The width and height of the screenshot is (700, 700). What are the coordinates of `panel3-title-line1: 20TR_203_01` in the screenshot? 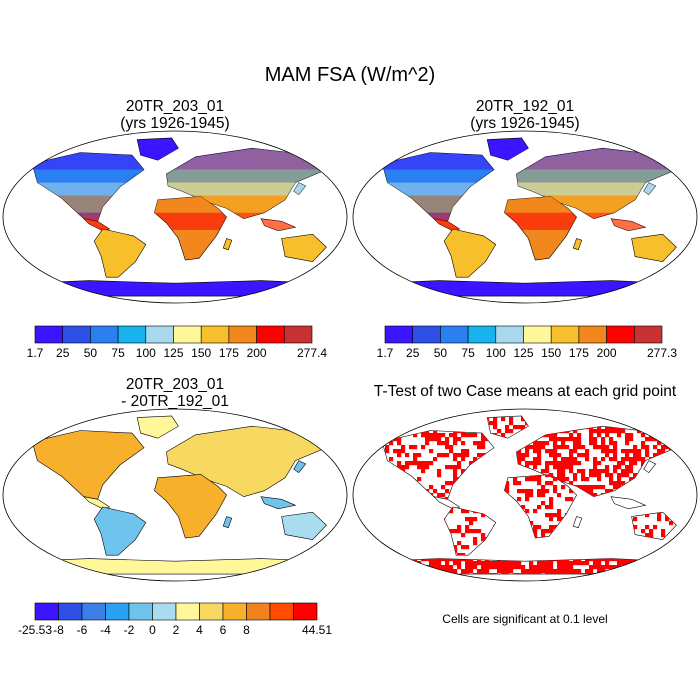 It's located at (175, 384).